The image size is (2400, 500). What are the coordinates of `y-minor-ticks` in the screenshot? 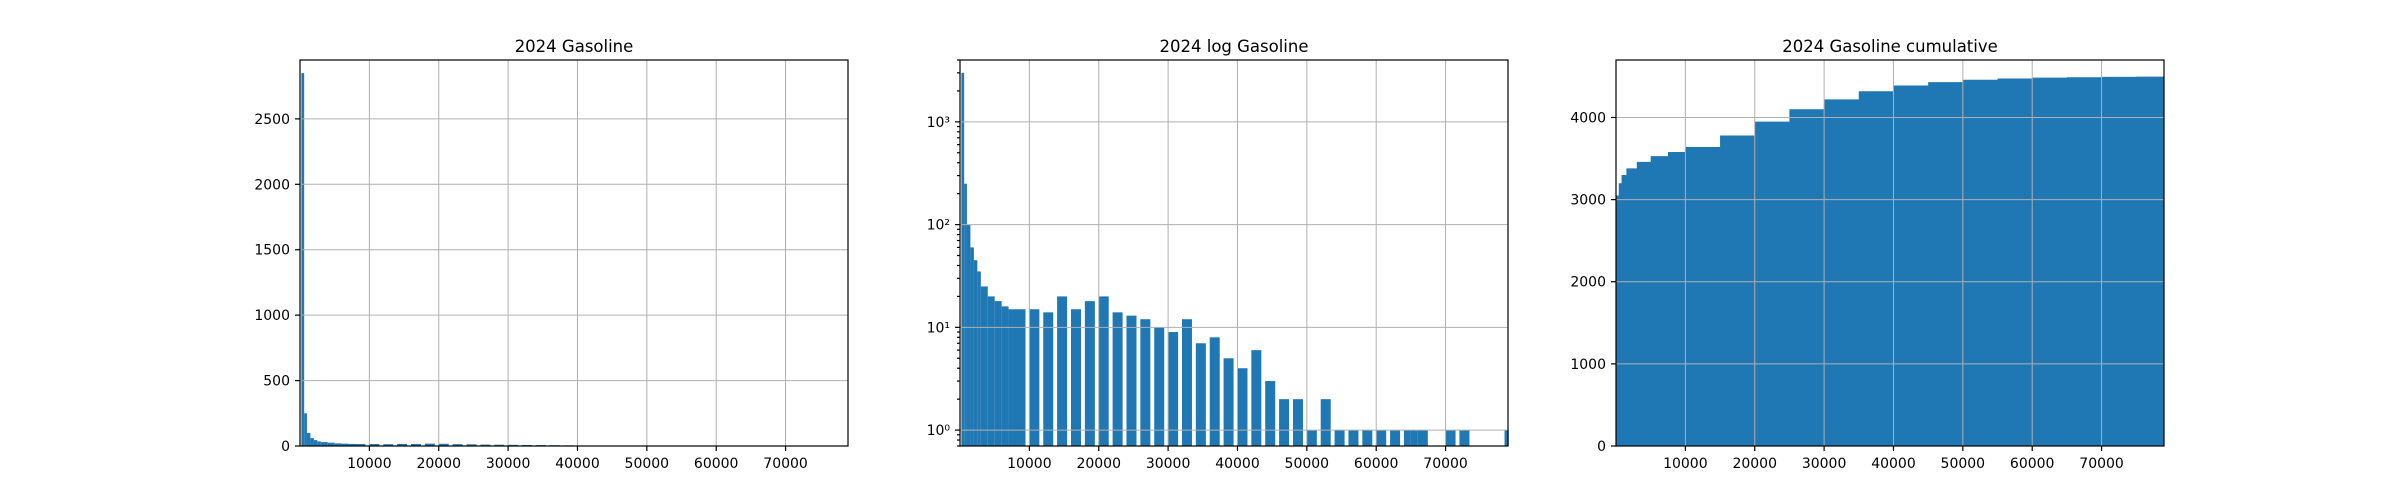 It's located at (958, 253).